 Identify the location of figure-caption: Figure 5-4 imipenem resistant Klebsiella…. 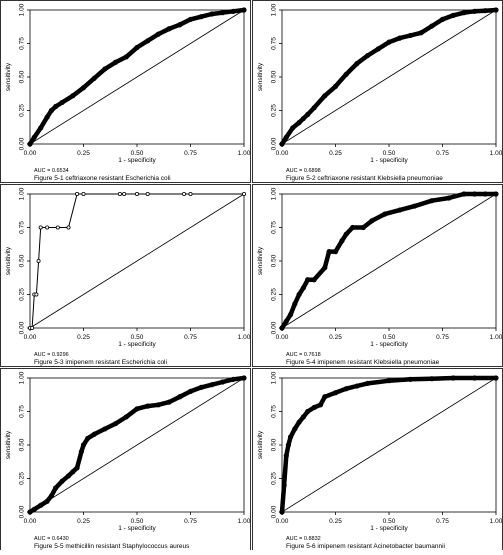
(363, 362).